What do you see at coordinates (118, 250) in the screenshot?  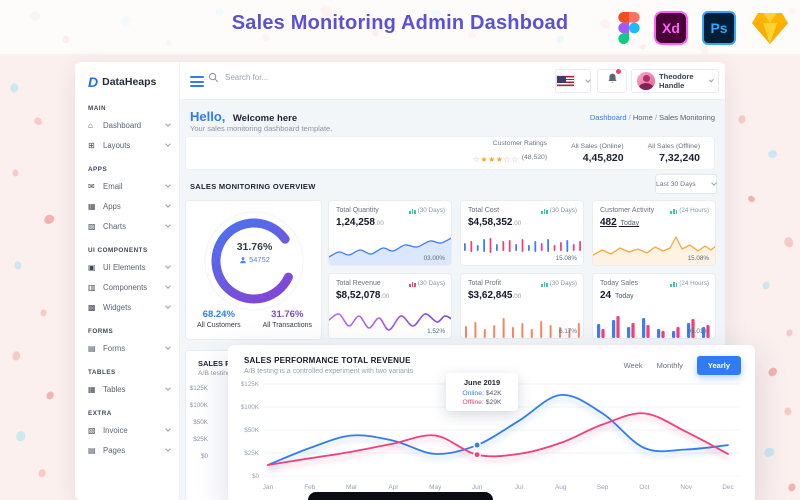 I see `sidebar-section-label: UI COMPONENTS` at bounding box center [118, 250].